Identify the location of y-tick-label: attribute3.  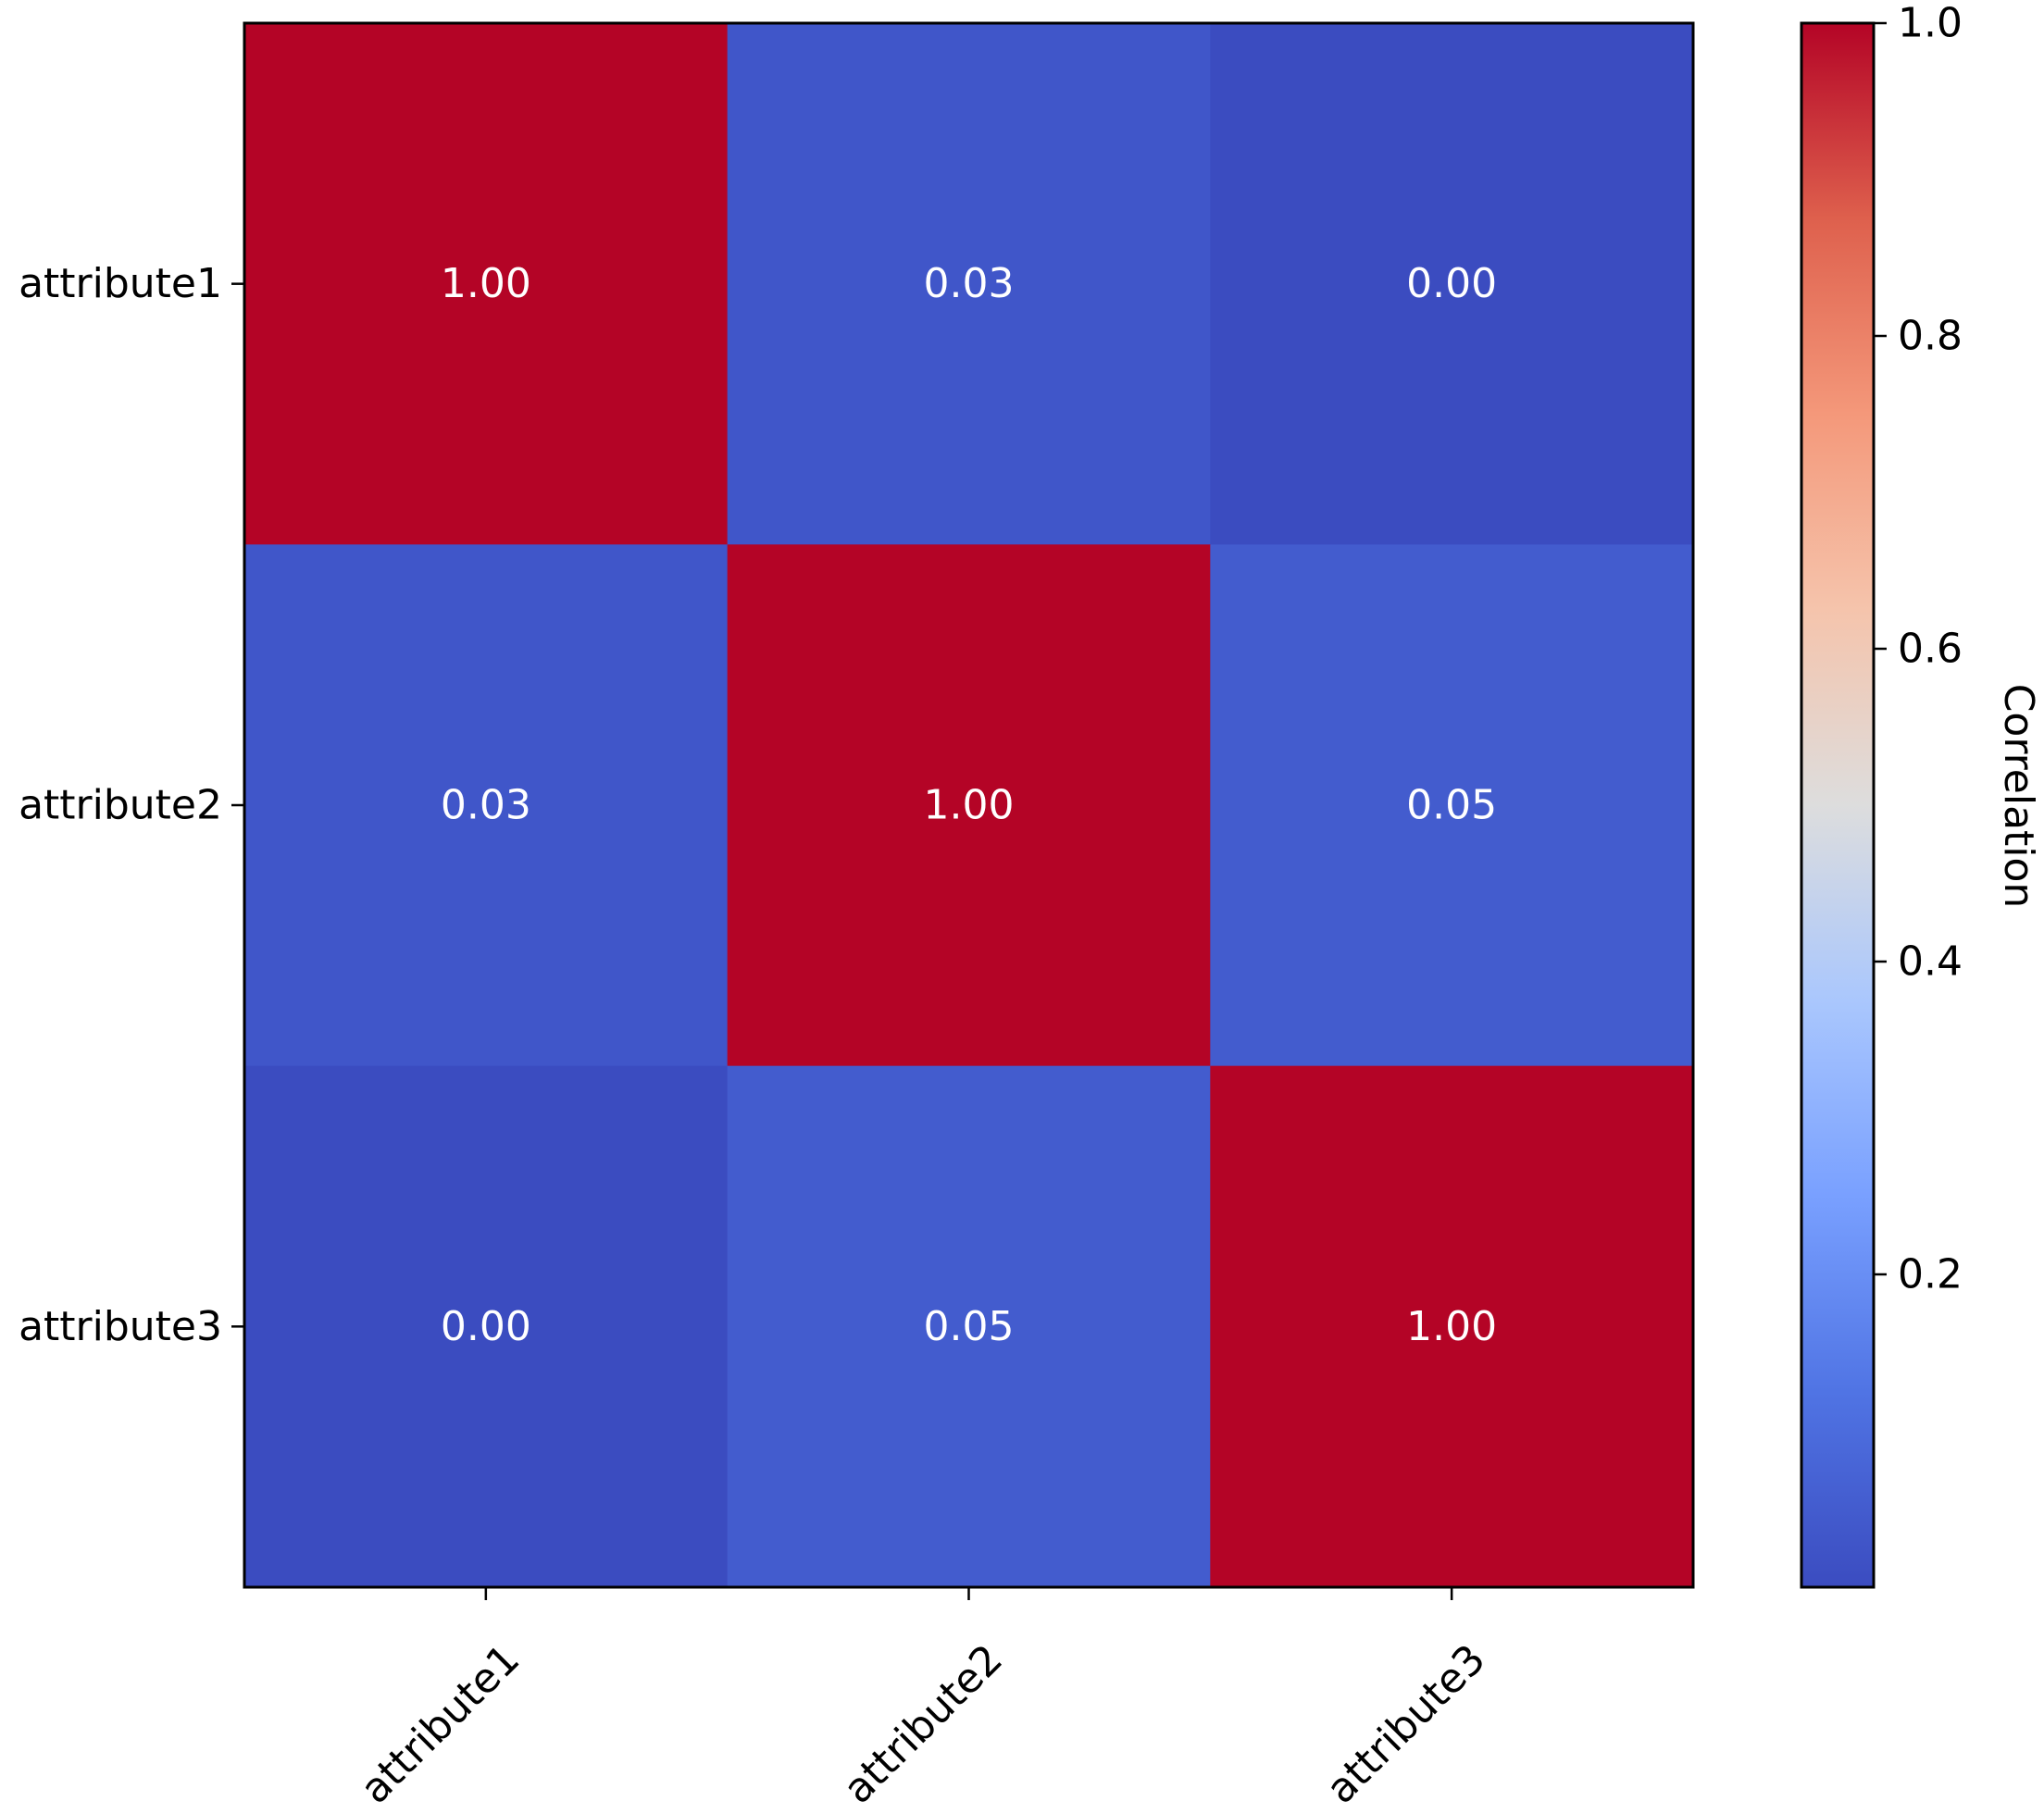
(120, 1327).